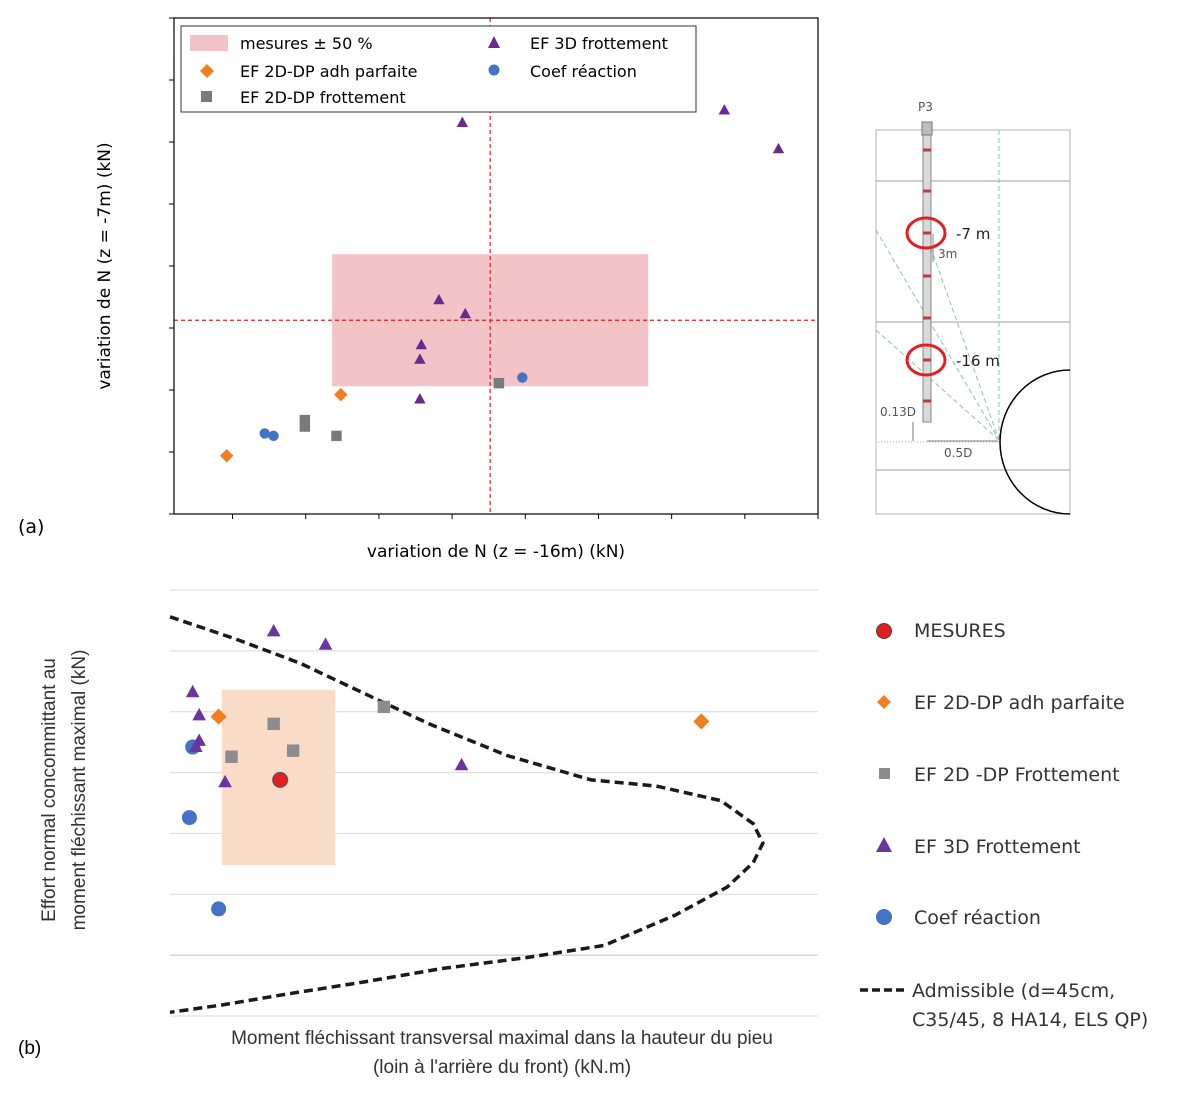  I want to click on x-axis-label-line2: (loin à l'arrière du front) (kN.m), so click(502, 1067).